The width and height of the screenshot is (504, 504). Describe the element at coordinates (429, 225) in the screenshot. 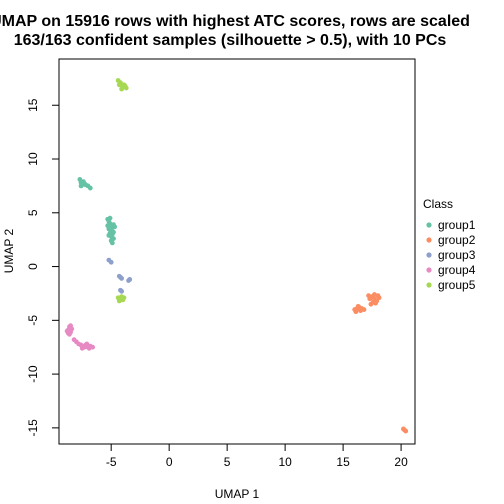

I see `legend-marker-group1` at that location.